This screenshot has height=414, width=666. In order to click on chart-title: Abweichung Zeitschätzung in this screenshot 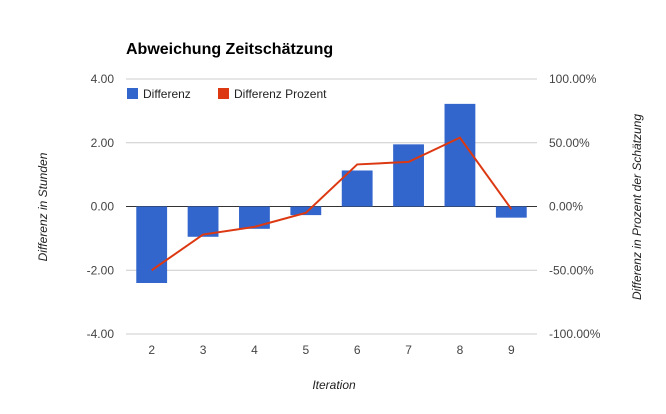, I will do `click(229, 49)`.